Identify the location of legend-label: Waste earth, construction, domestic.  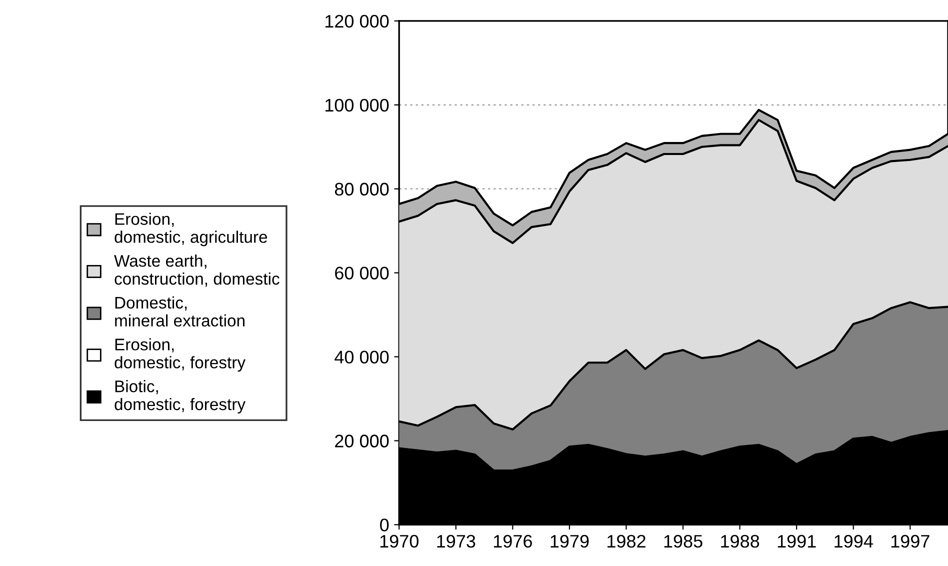
(197, 270).